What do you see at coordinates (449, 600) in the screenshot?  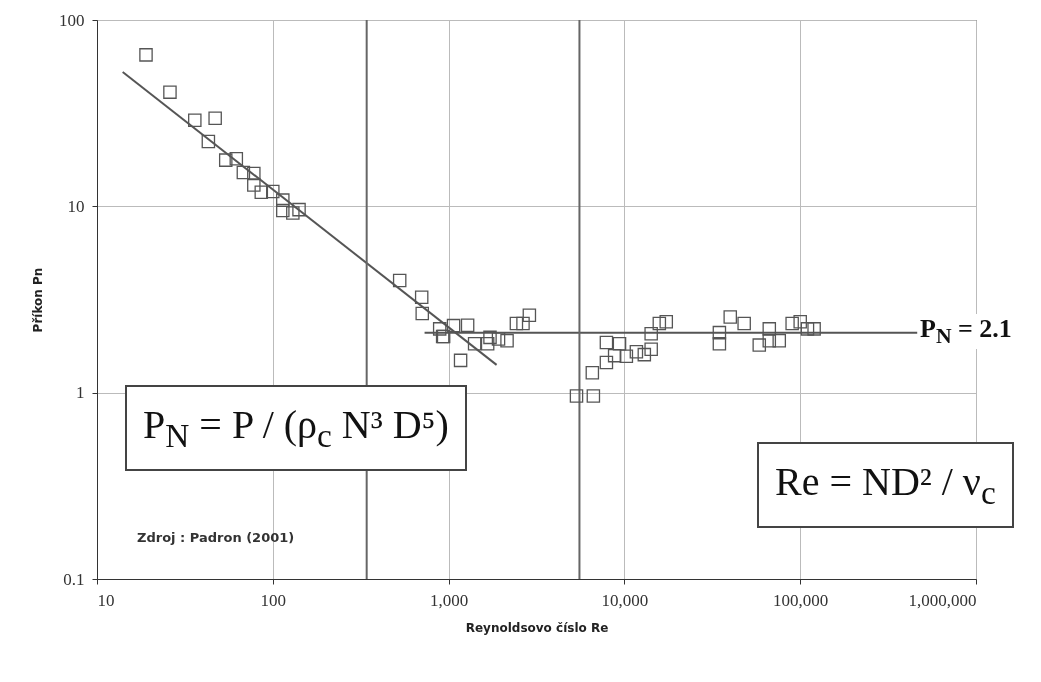 I see `x-tick-label: 1,000` at bounding box center [449, 600].